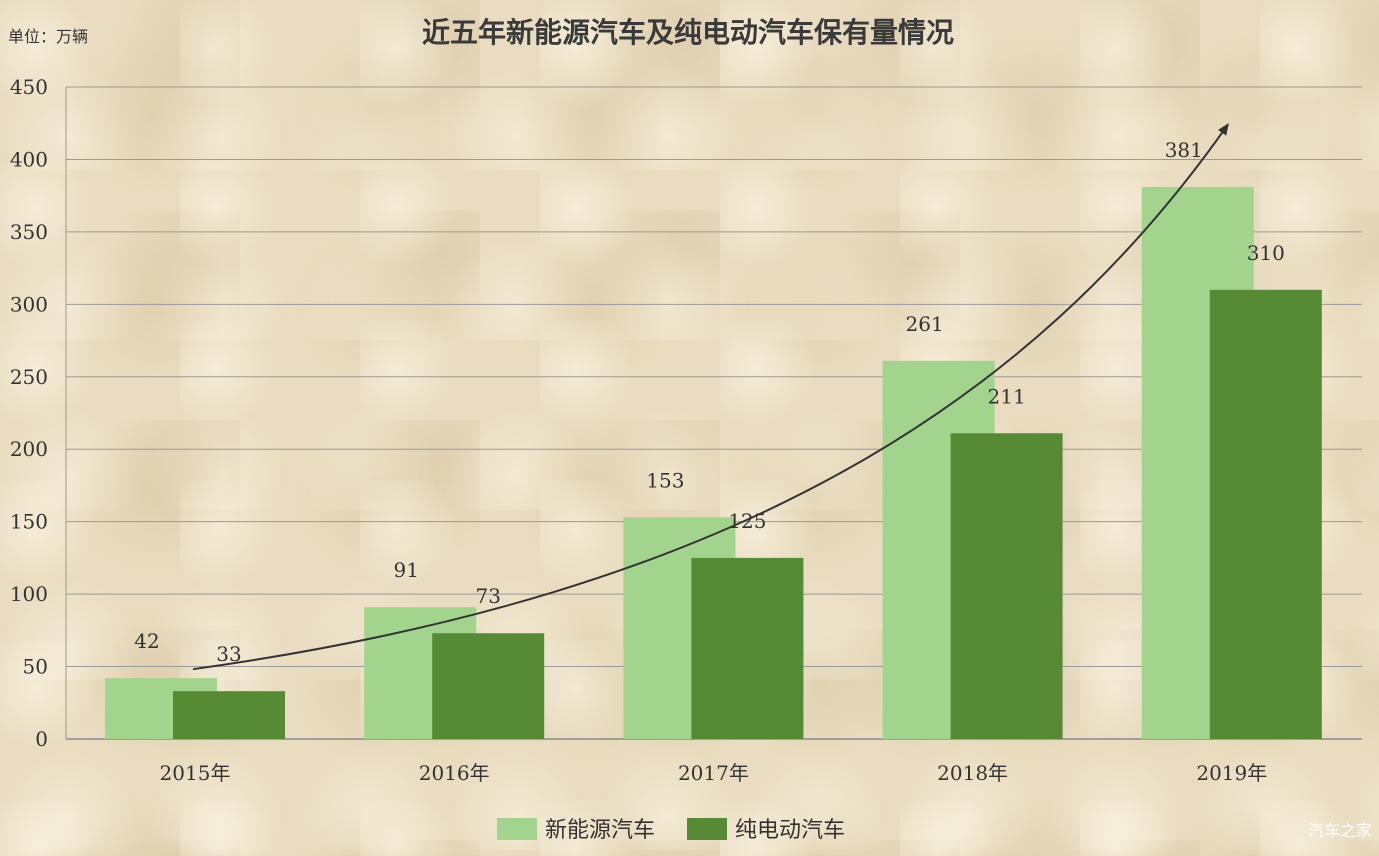  What do you see at coordinates (29, 449) in the screenshot?
I see `y-tick-label: 200` at bounding box center [29, 449].